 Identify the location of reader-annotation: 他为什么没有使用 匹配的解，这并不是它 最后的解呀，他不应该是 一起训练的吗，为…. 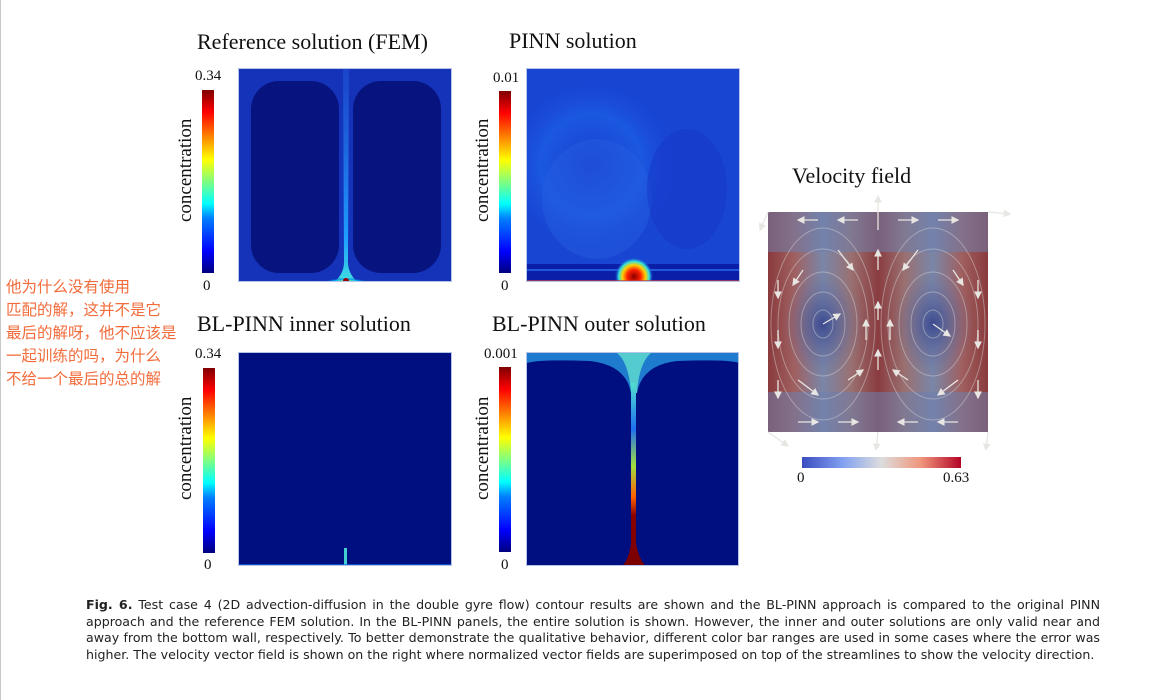
(91, 333).